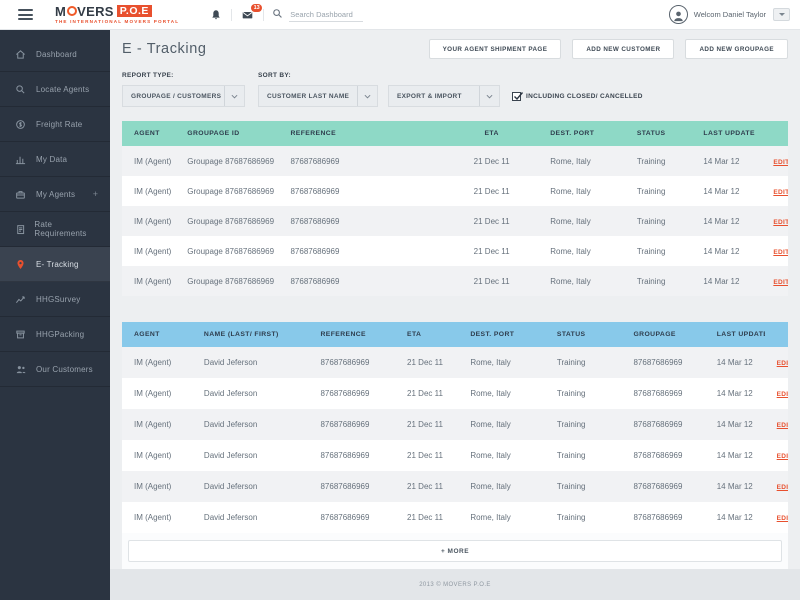 The width and height of the screenshot is (800, 600). I want to click on sidebar-item-dashboard: Dashboard, so click(55, 54).